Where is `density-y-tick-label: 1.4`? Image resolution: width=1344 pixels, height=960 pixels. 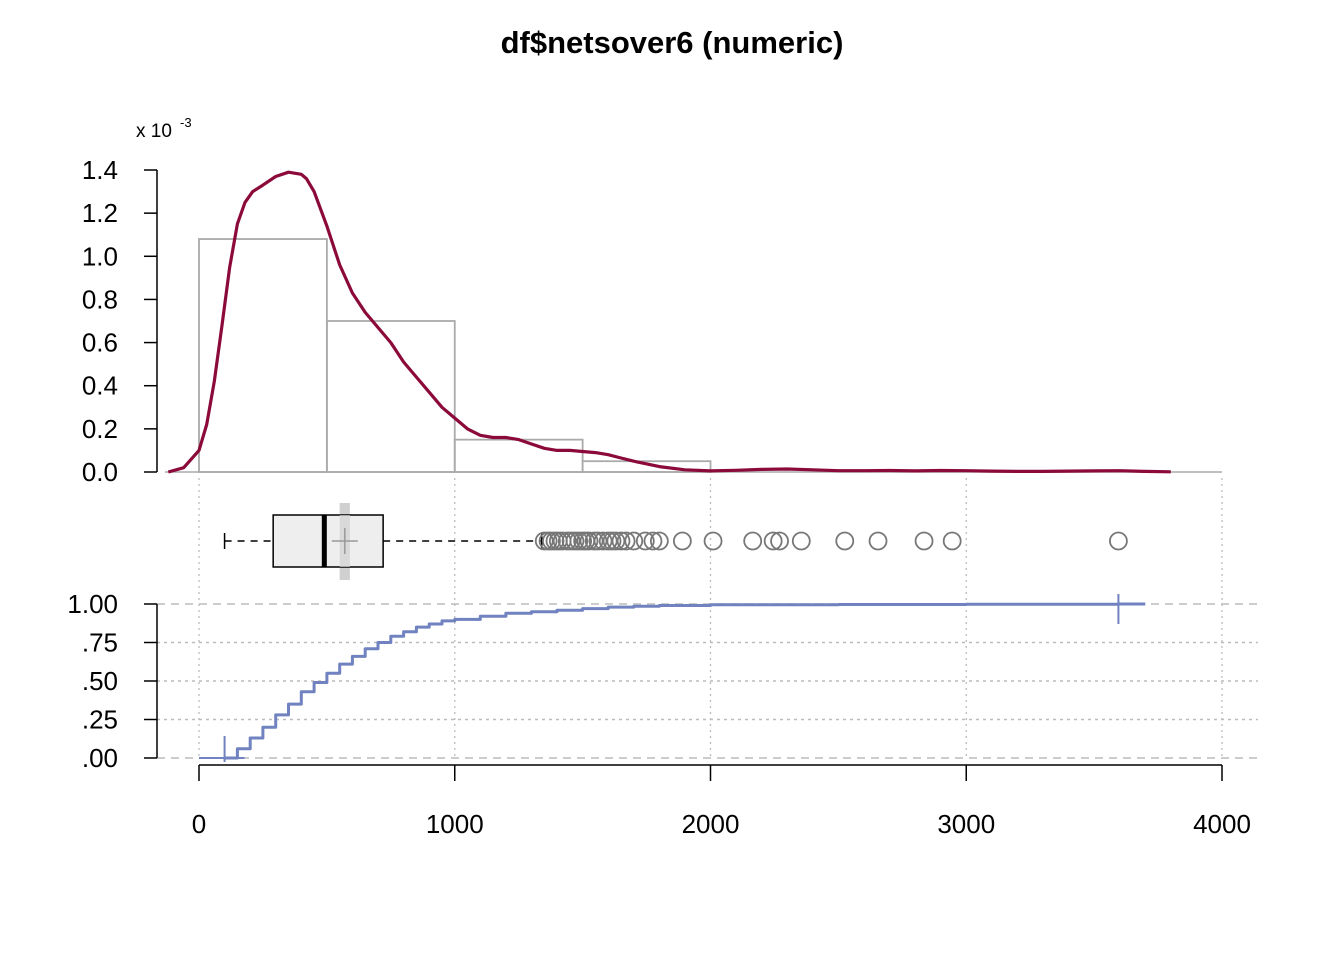 density-y-tick-label: 1.4 is located at coordinates (100, 170).